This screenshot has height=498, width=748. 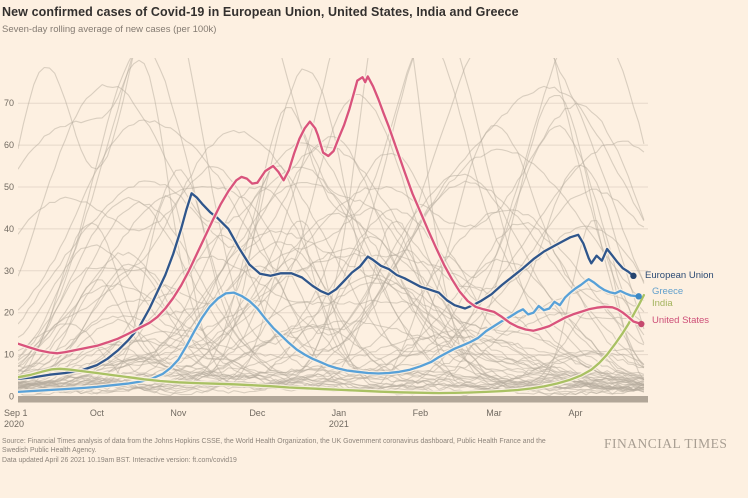 I want to click on x-tick-label: Apr, so click(x=576, y=413).